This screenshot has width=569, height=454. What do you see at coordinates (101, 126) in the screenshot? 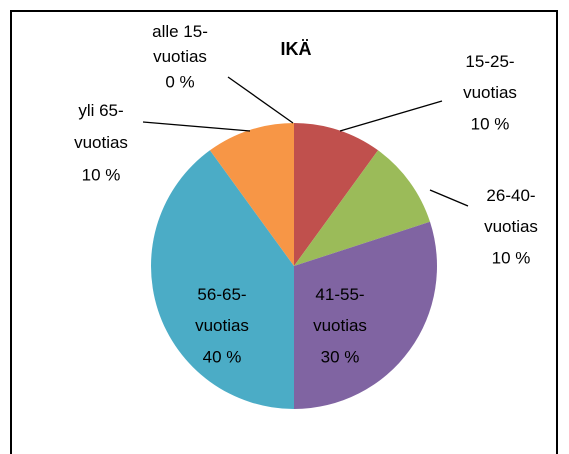
I see `slice-label: yli 65- vuotias` at bounding box center [101, 126].